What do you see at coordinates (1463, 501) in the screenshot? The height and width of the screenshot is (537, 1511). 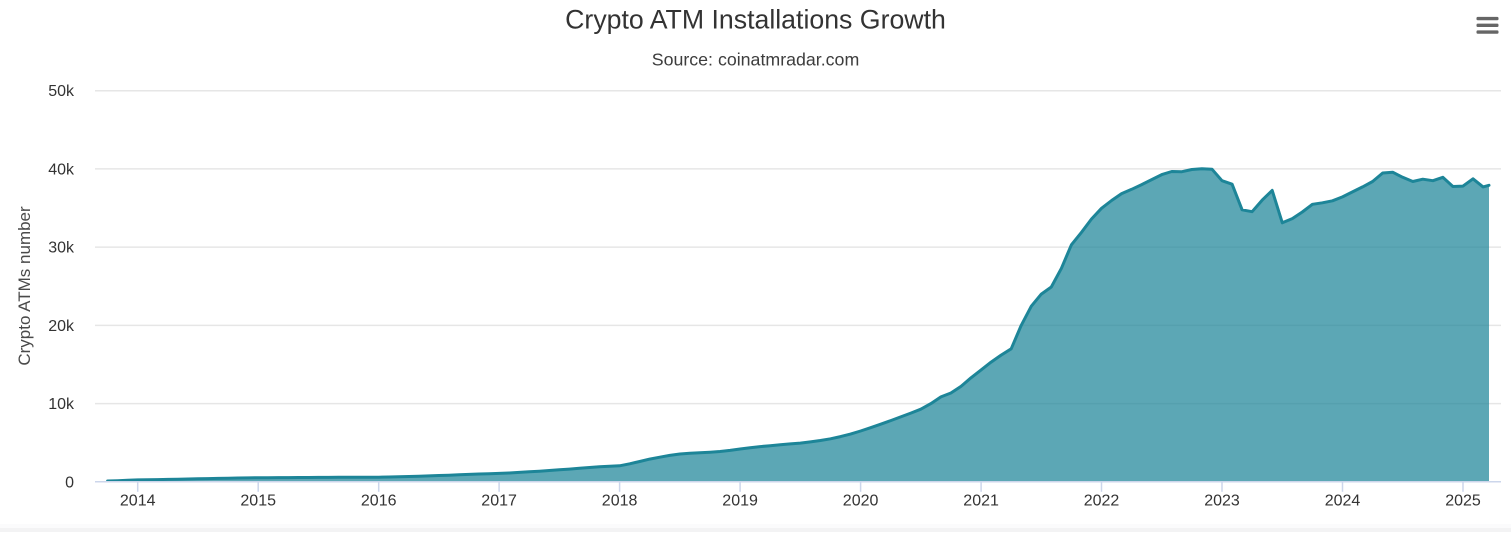 I see `svg-text: 2025` at bounding box center [1463, 501].